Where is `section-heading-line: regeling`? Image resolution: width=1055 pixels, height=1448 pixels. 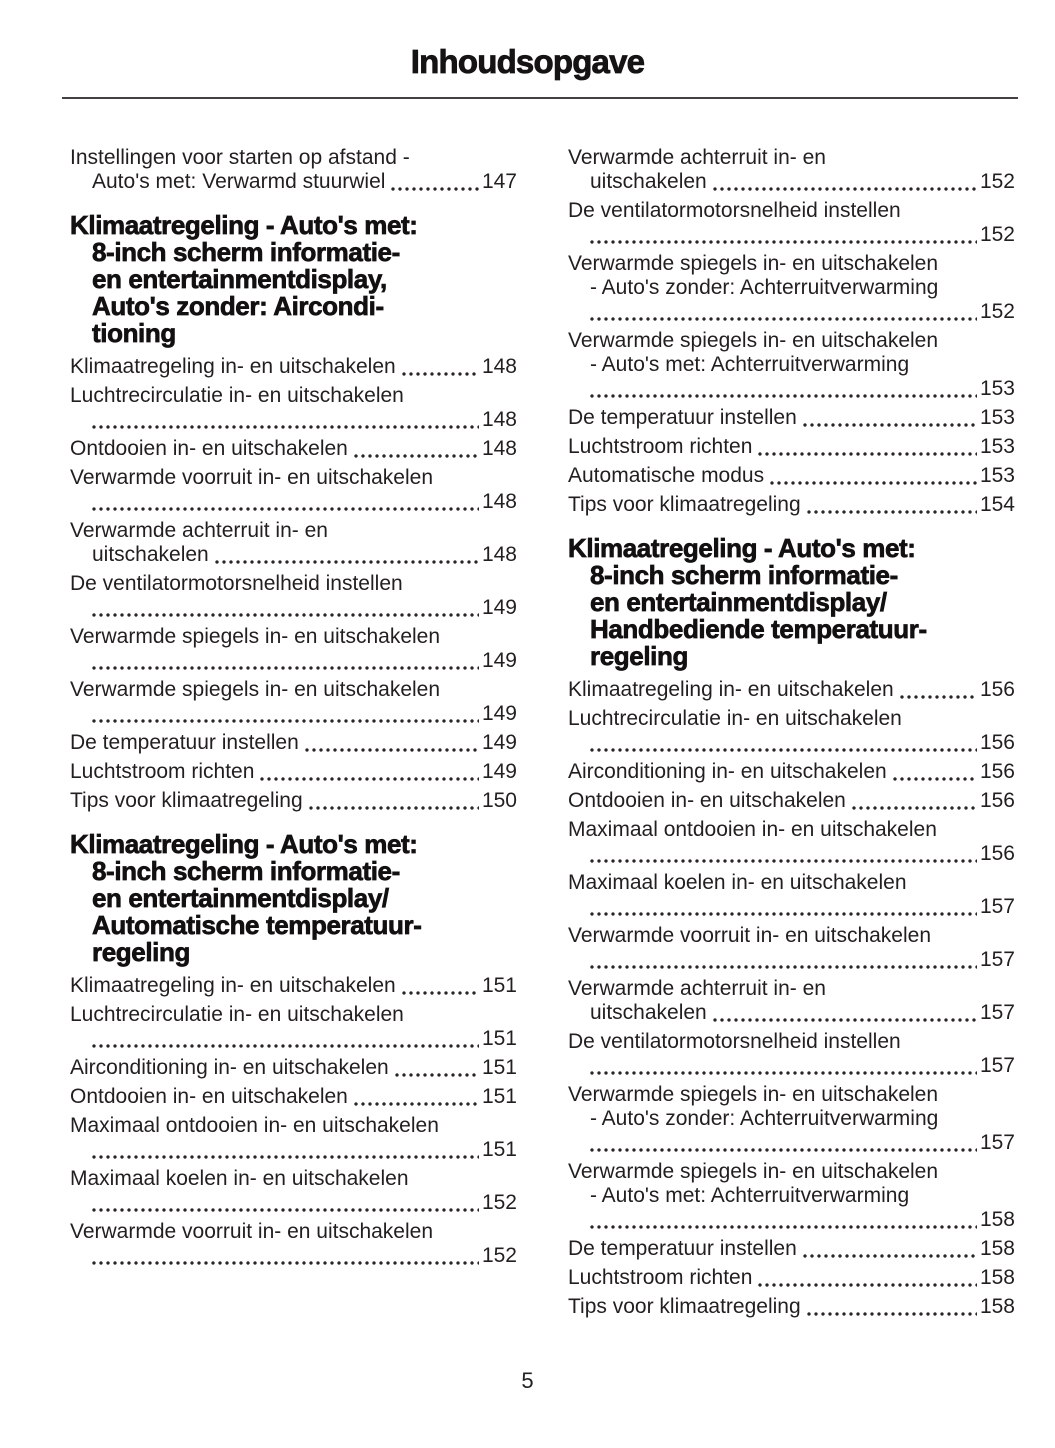 section-heading-line: regeling is located at coordinates (639, 656).